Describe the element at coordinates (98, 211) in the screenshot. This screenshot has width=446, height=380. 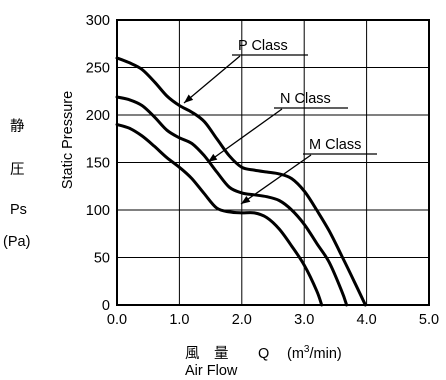
I see `y-tick-label: 100` at that location.